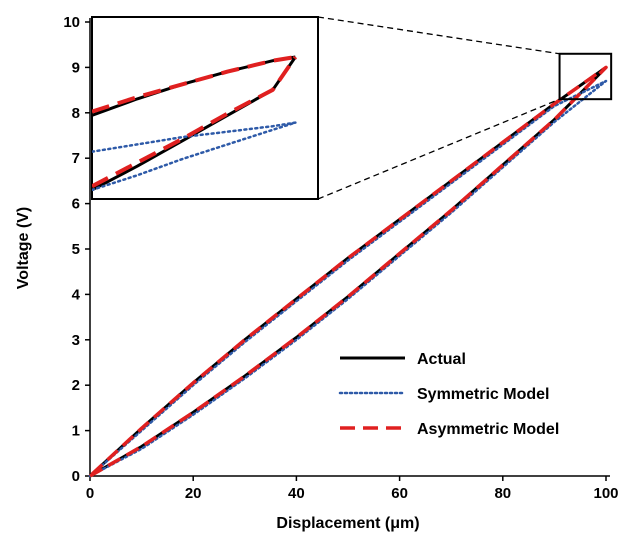 Image resolution: width=626 pixels, height=536 pixels. Describe the element at coordinates (76, 67) in the screenshot. I see `y-tick-label: 9` at that location.